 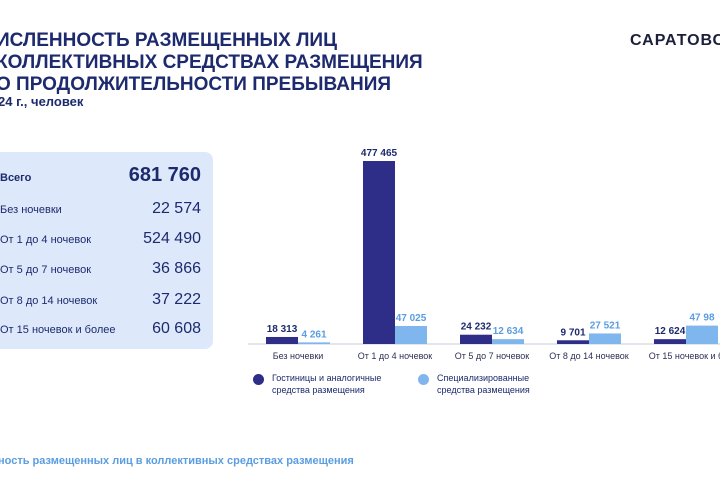 I want to click on summary-row-value: 60 608, so click(x=176, y=328).